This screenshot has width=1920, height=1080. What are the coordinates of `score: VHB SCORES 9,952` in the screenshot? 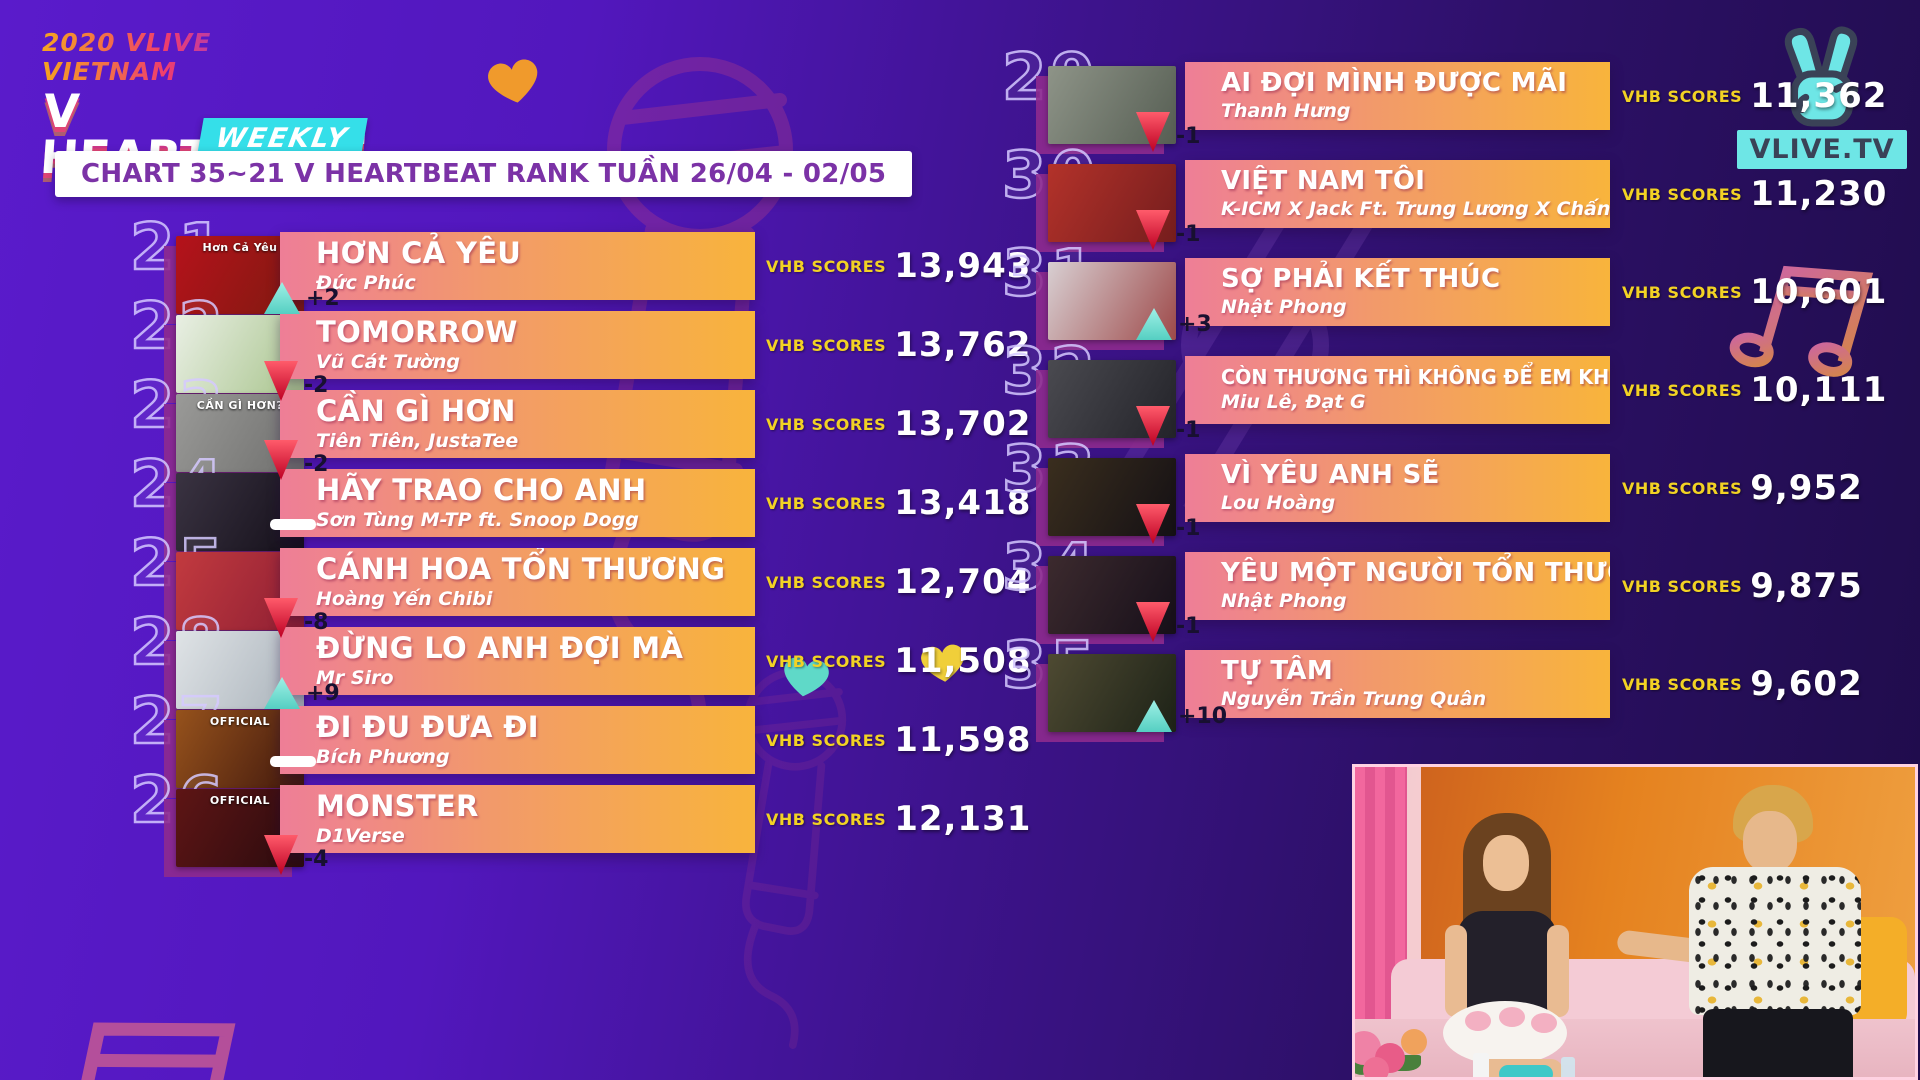 It's located at (1742, 488).